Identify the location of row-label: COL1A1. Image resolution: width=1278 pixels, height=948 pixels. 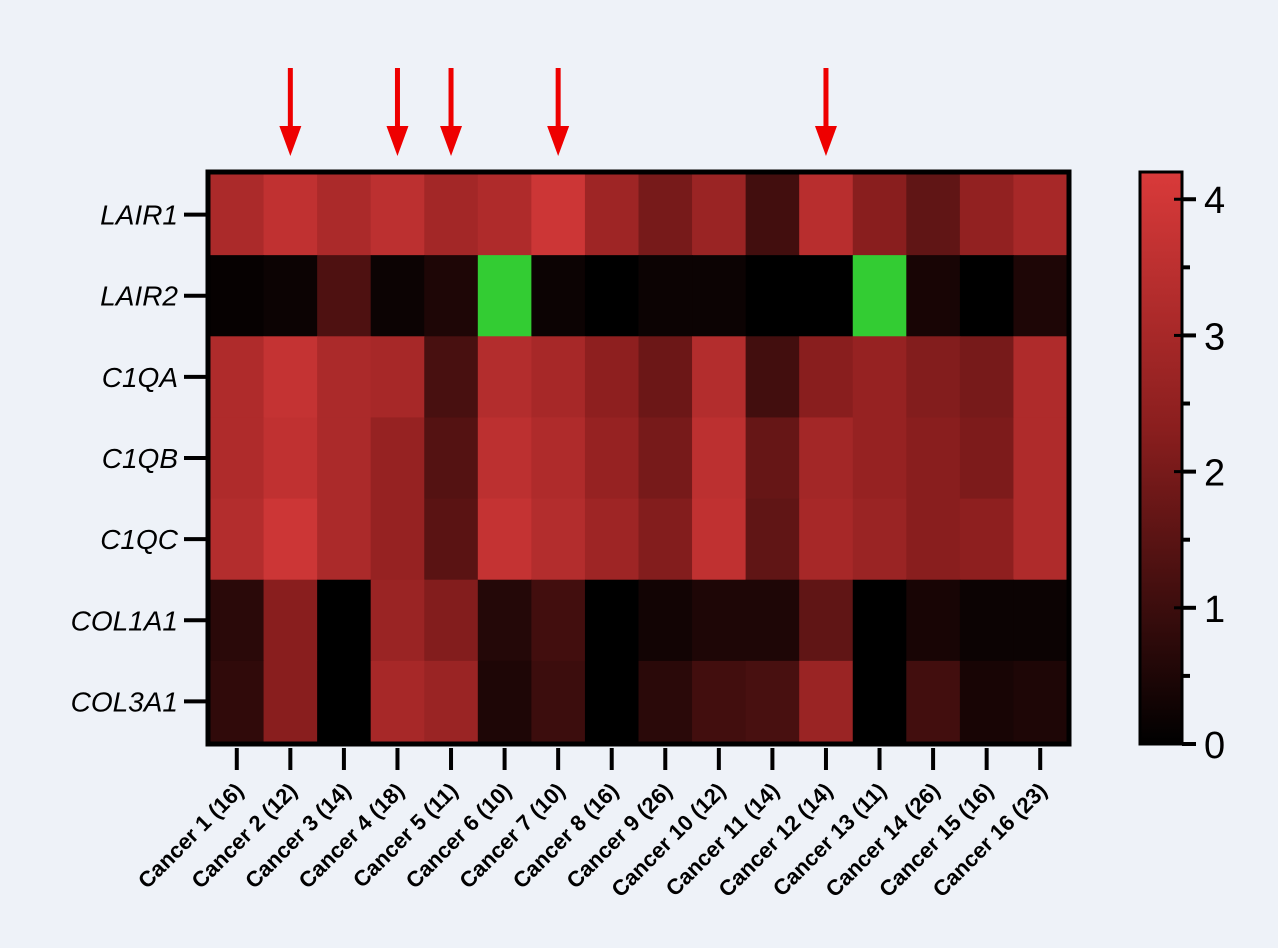
(124, 620).